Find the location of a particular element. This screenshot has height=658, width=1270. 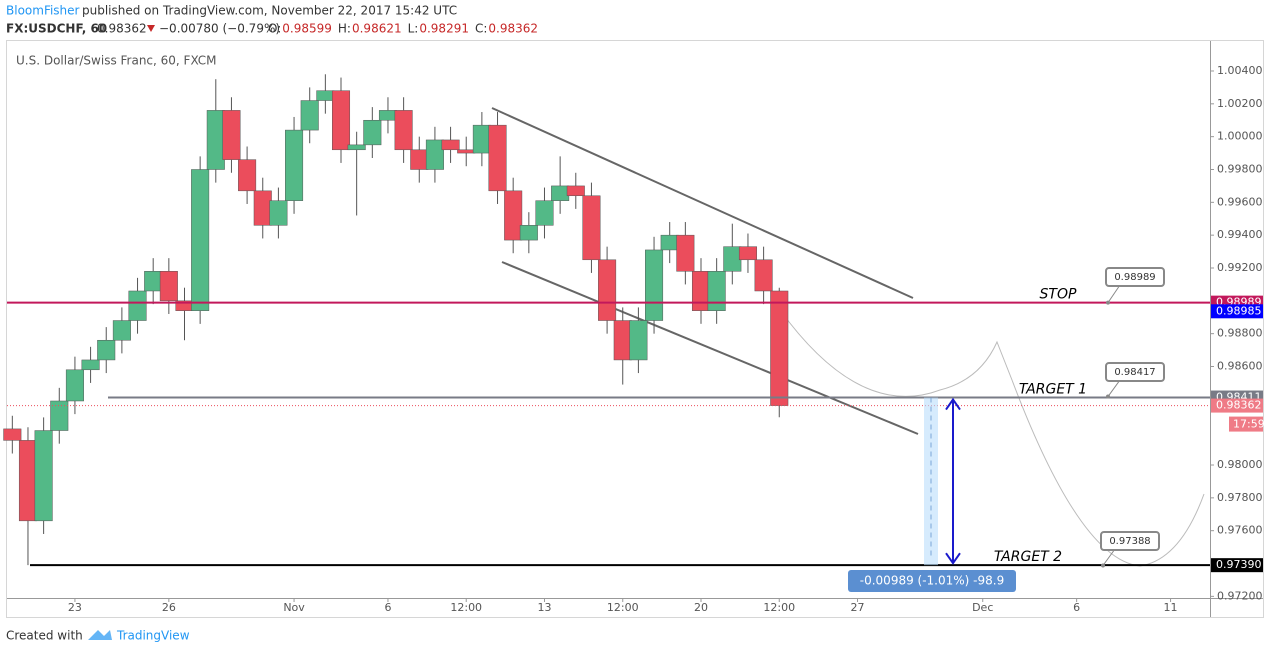

callout-label: 0.98417 is located at coordinates (1134, 372).